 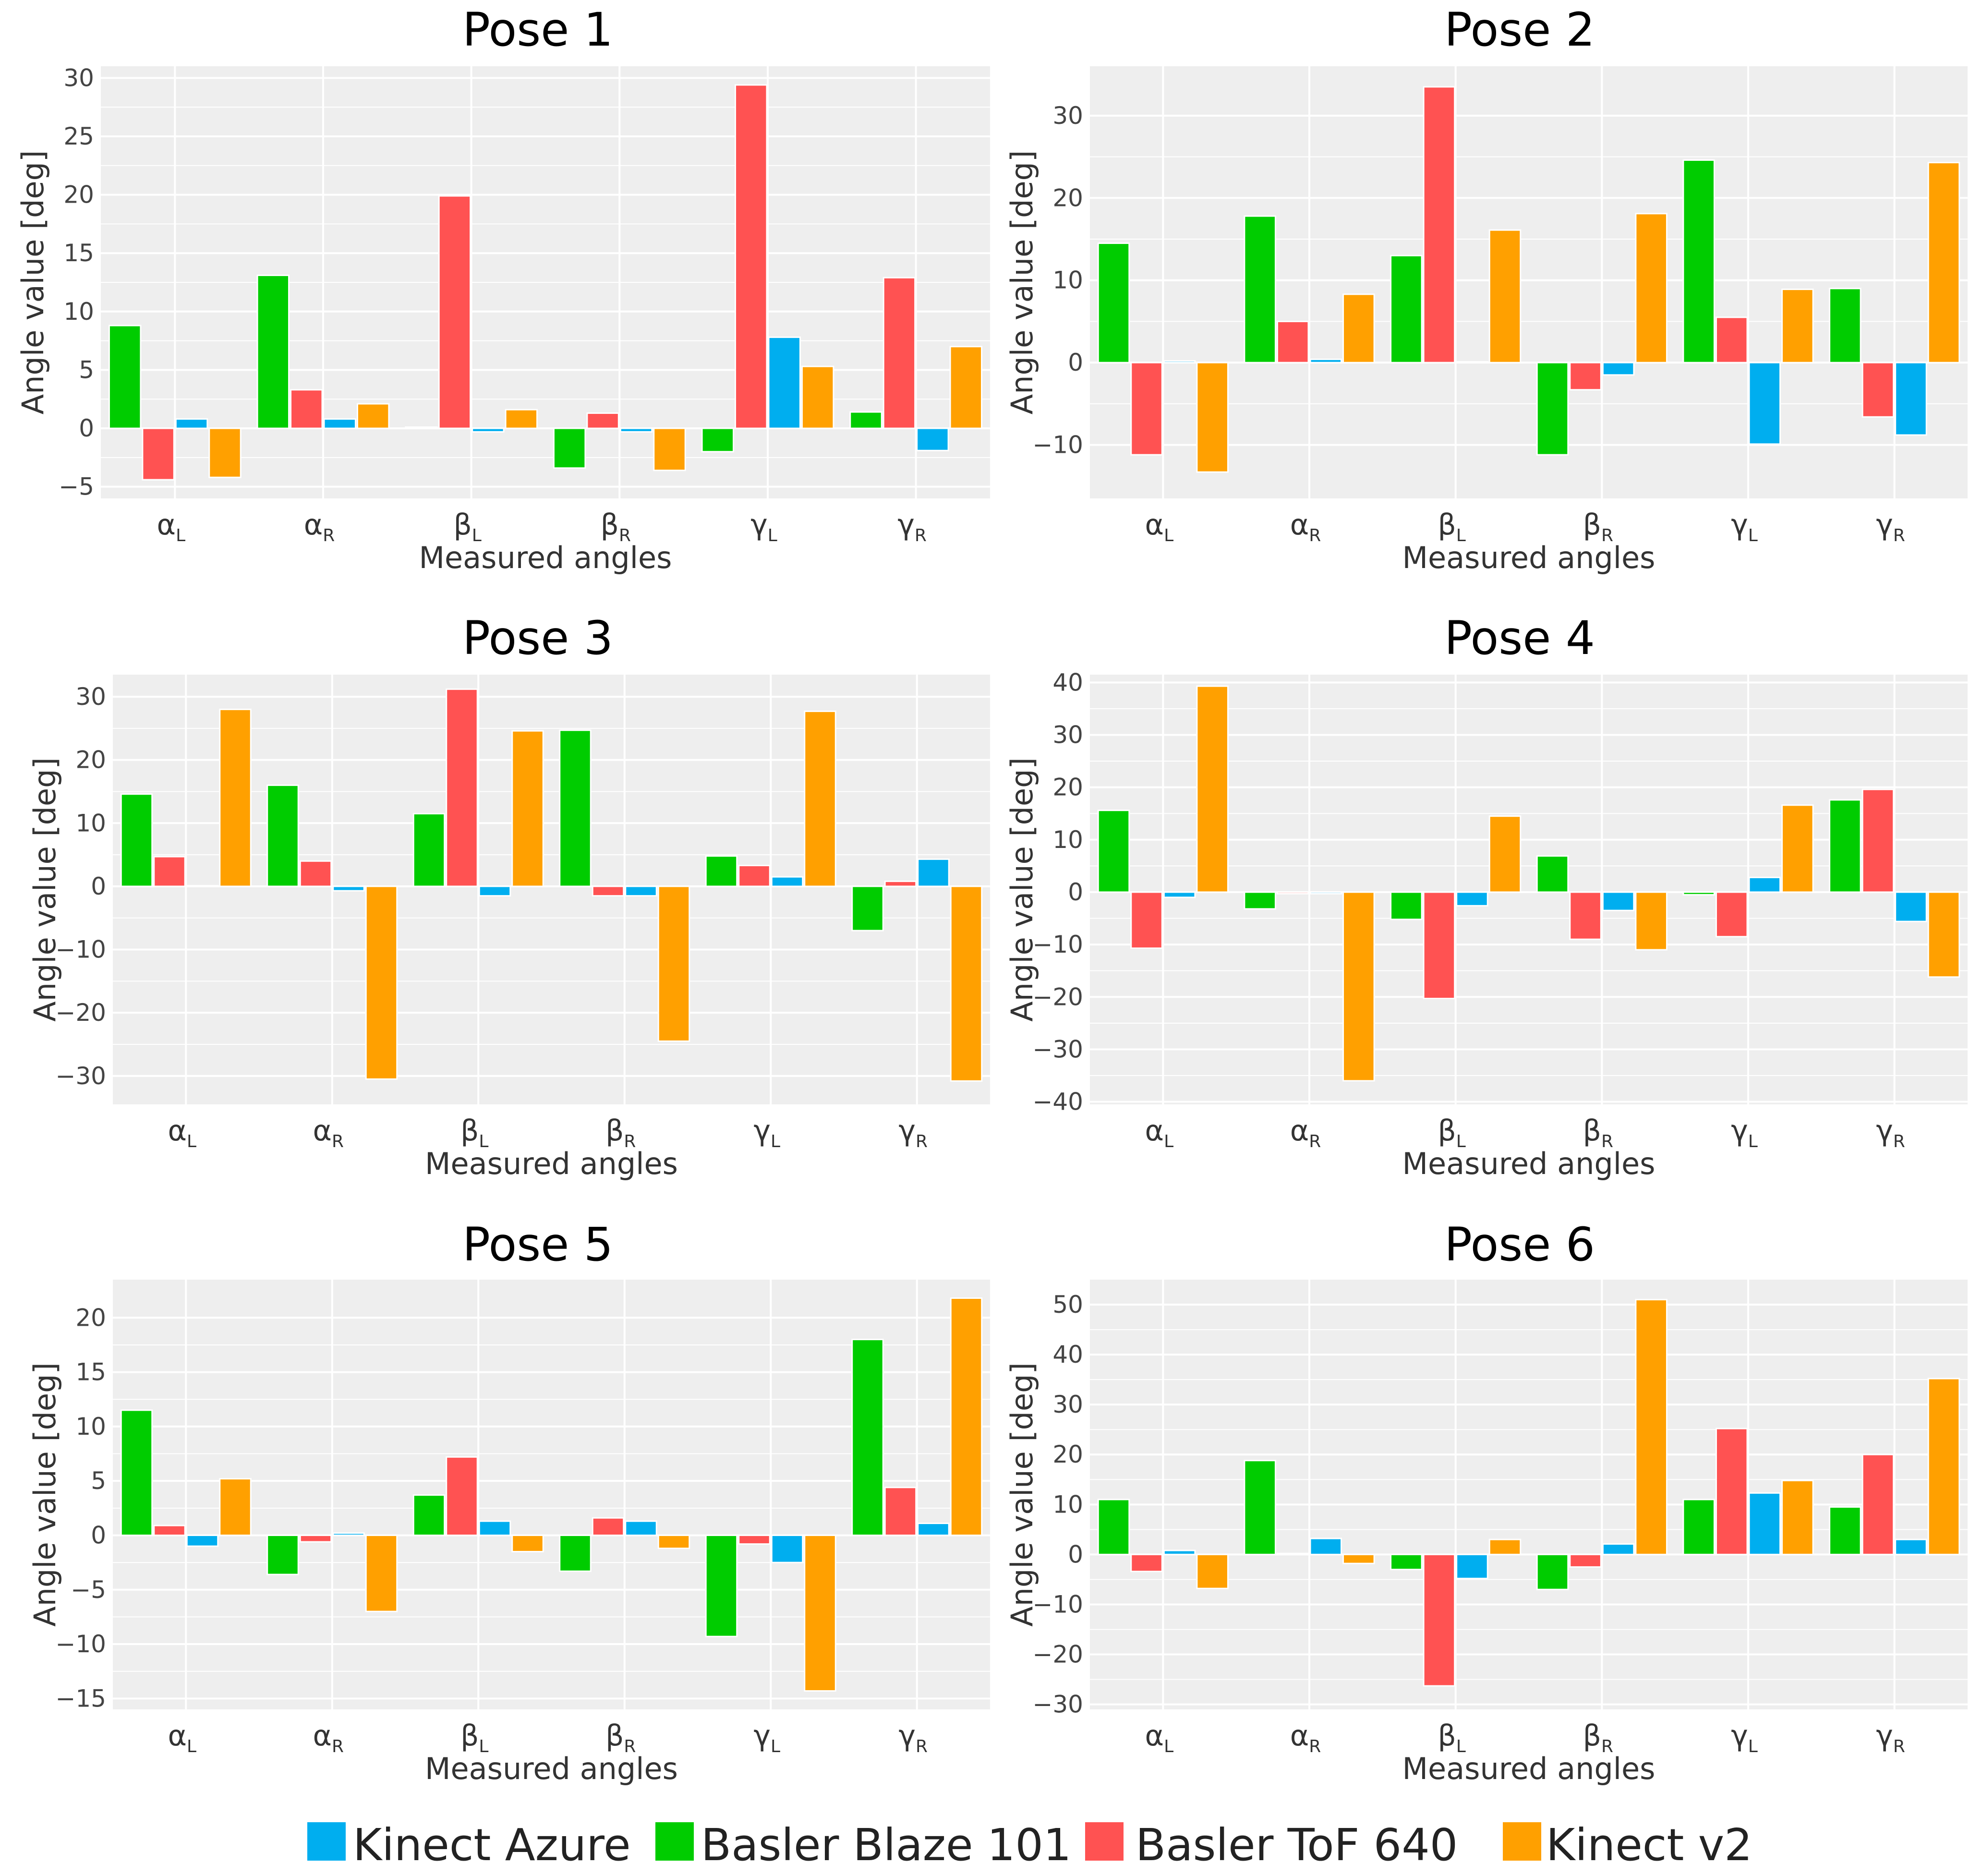 What do you see at coordinates (537, 30) in the screenshot?
I see `chart-title: Pose 1` at bounding box center [537, 30].